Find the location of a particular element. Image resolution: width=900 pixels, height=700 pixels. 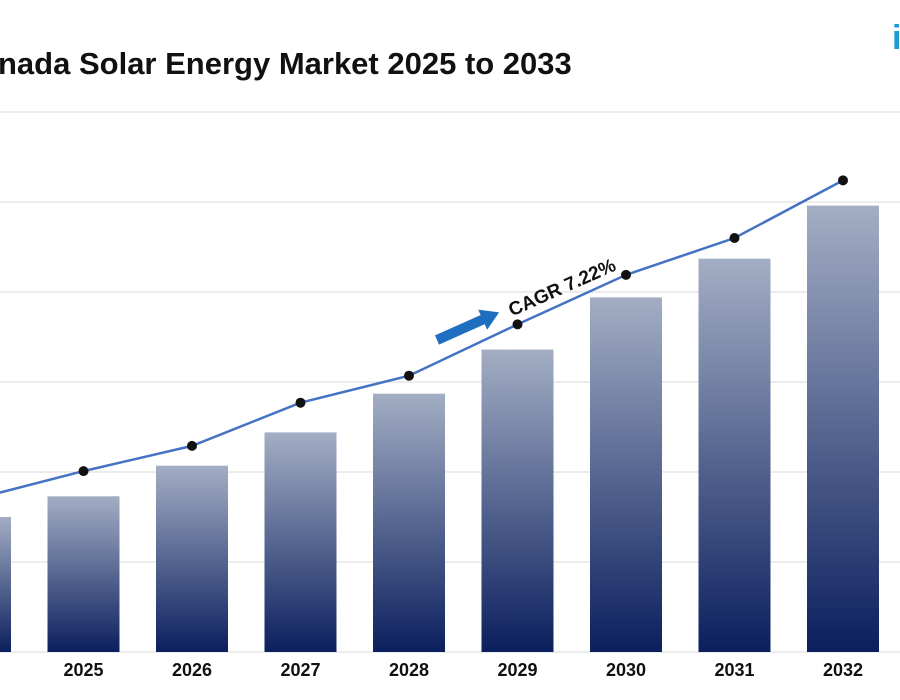

x-tick-label: 2027 is located at coordinates (300, 670).